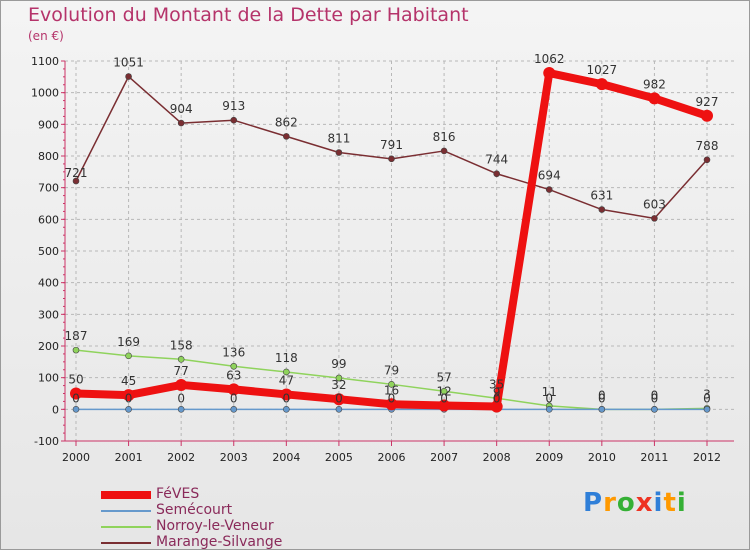 The width and height of the screenshot is (750, 551). Describe the element at coordinates (601, 196) in the screenshot. I see `data-label: 631` at that location.